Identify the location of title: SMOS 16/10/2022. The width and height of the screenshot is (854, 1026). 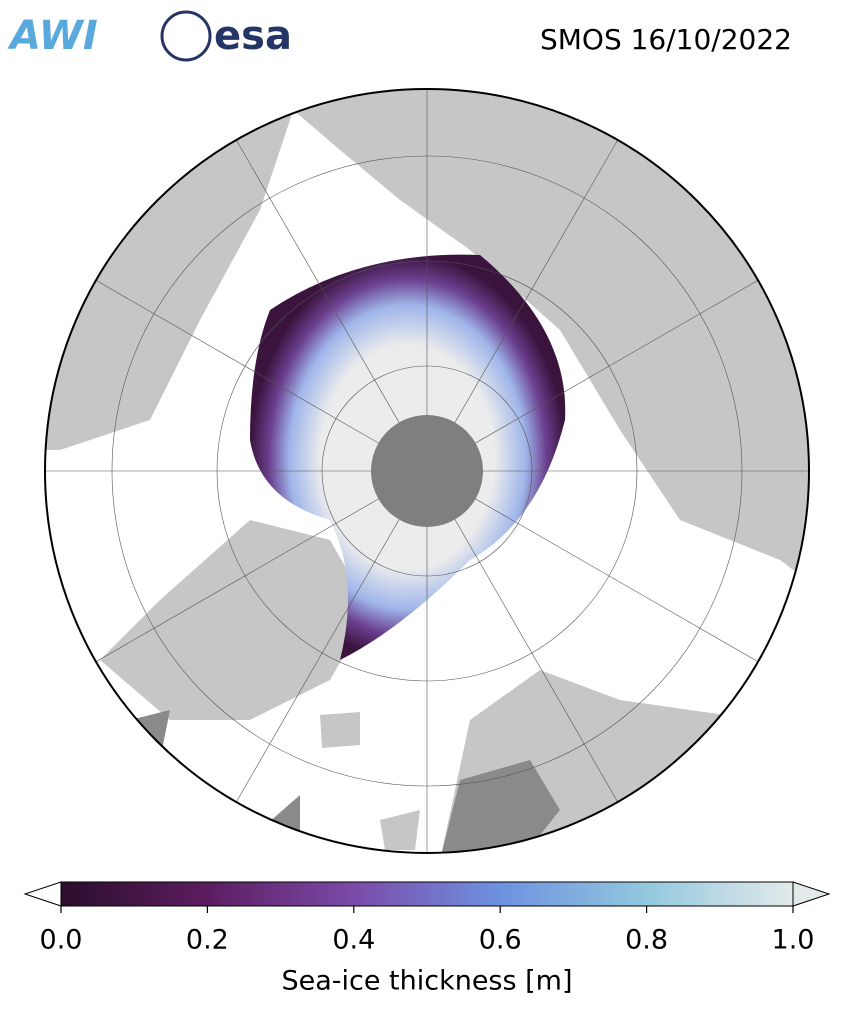
(666, 39).